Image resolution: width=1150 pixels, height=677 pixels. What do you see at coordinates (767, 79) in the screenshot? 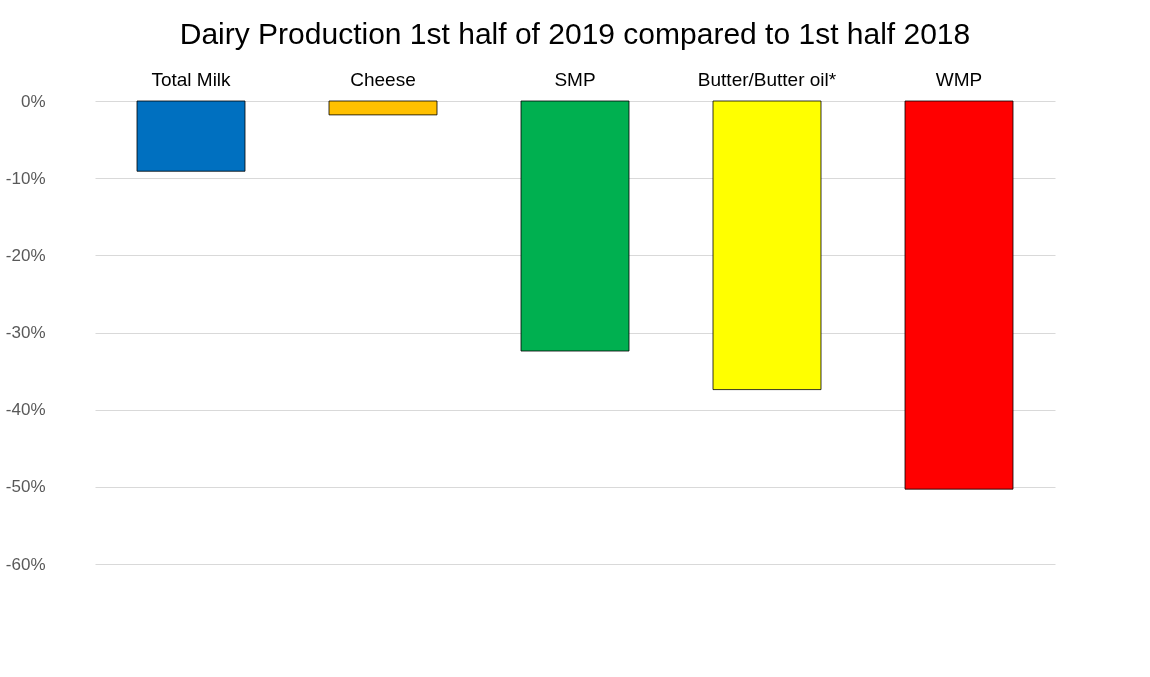
I see `x-tick-label: Butter/Butter oil*` at bounding box center [767, 79].